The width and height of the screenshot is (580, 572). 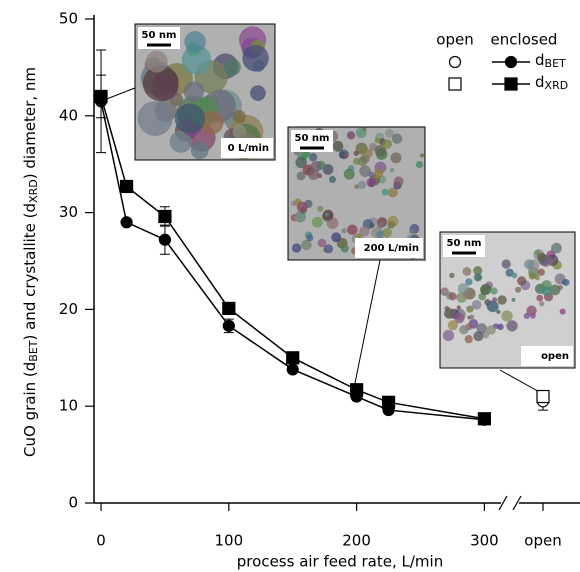 I want to click on x-tick-label: open, so click(x=542, y=541).